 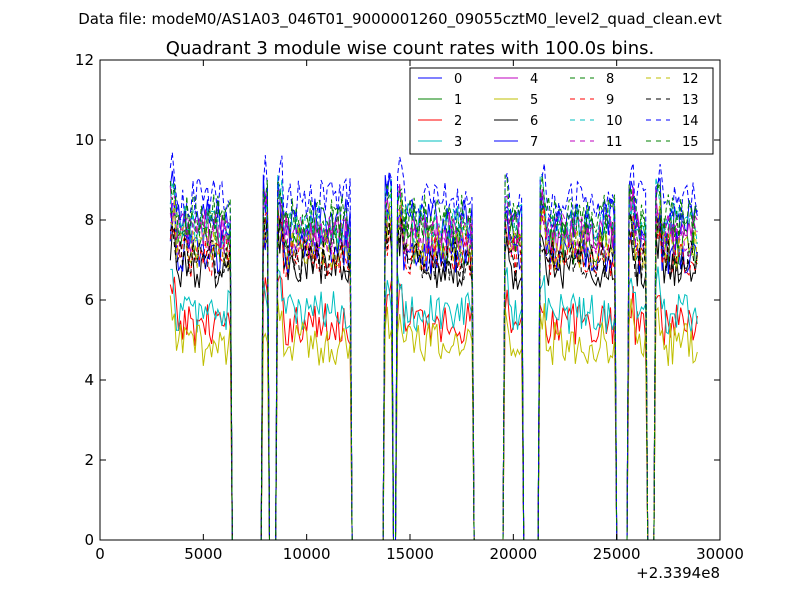 I want to click on legend-label-15: 15, so click(x=690, y=142).